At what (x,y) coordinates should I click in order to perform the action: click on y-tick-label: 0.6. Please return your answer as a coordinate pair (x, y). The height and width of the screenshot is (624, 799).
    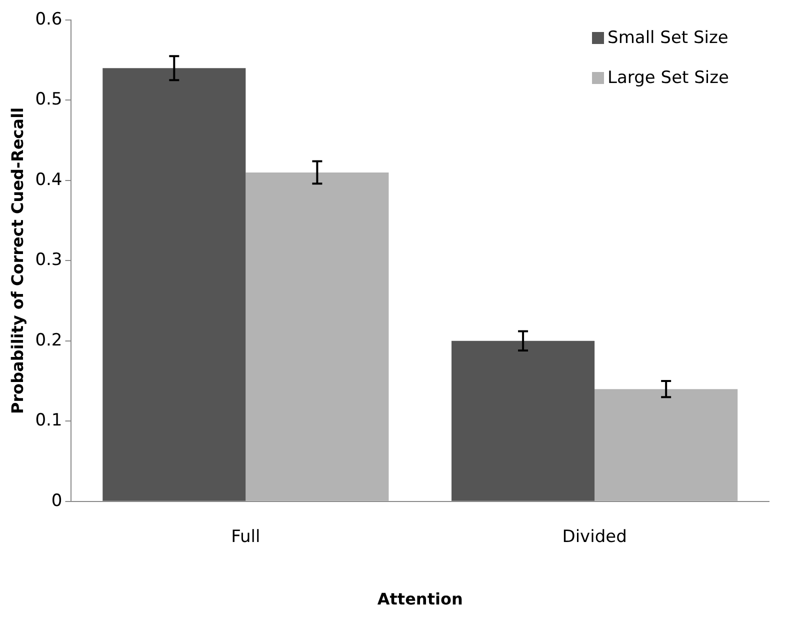
    Looking at the image, I should click on (48, 19).